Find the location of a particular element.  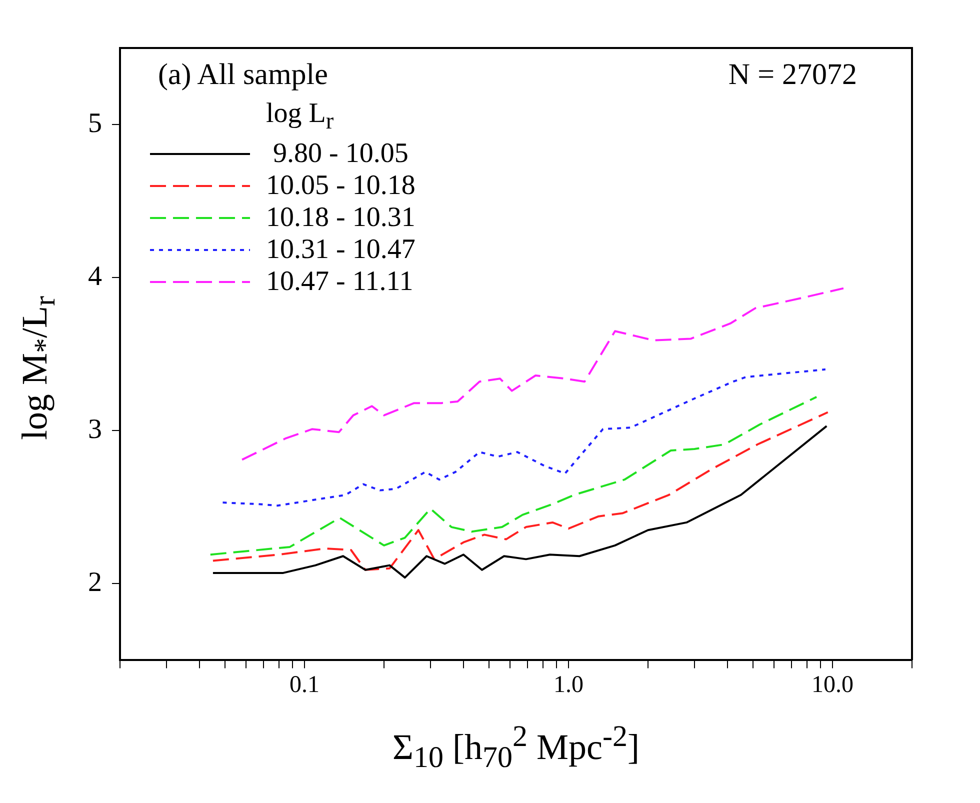

x-tick-label: 1.0 is located at coordinates (569, 685).